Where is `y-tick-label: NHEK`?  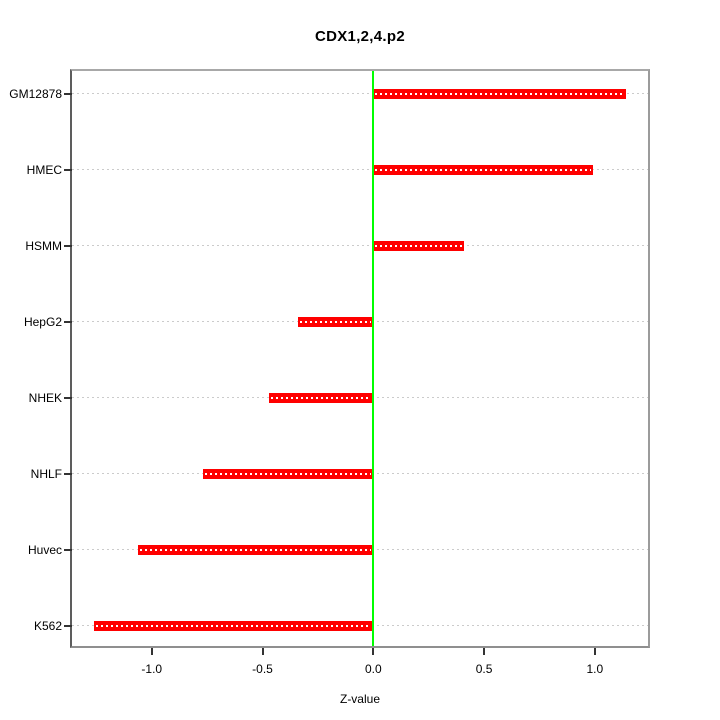 y-tick-label: NHEK is located at coordinates (45, 397).